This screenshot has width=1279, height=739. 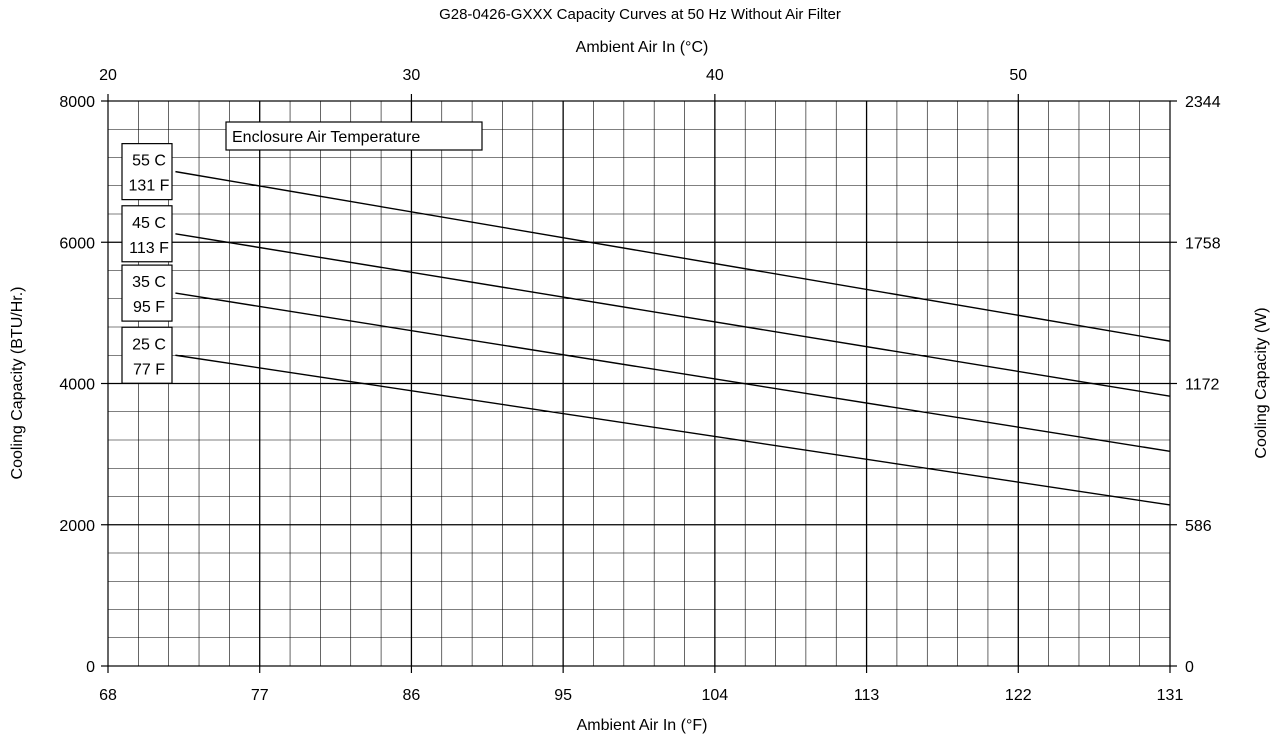 What do you see at coordinates (260, 695) in the screenshot?
I see `x-tick-label: 77` at bounding box center [260, 695].